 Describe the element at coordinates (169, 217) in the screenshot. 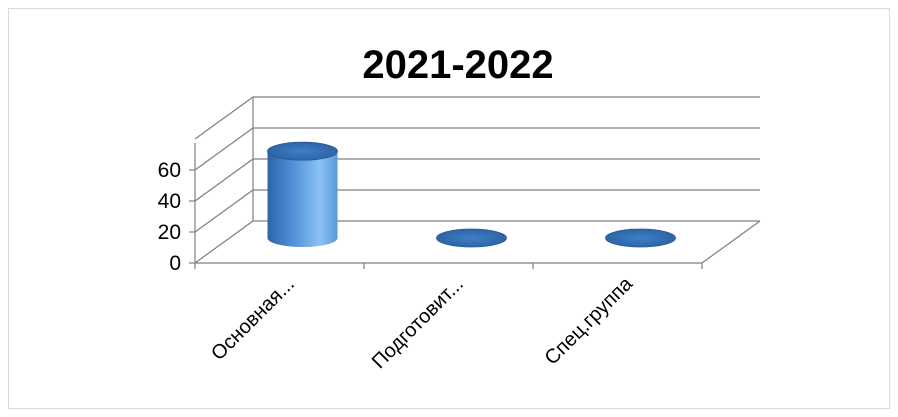

I see `y-tick-labels: 0 20 40 60` at that location.